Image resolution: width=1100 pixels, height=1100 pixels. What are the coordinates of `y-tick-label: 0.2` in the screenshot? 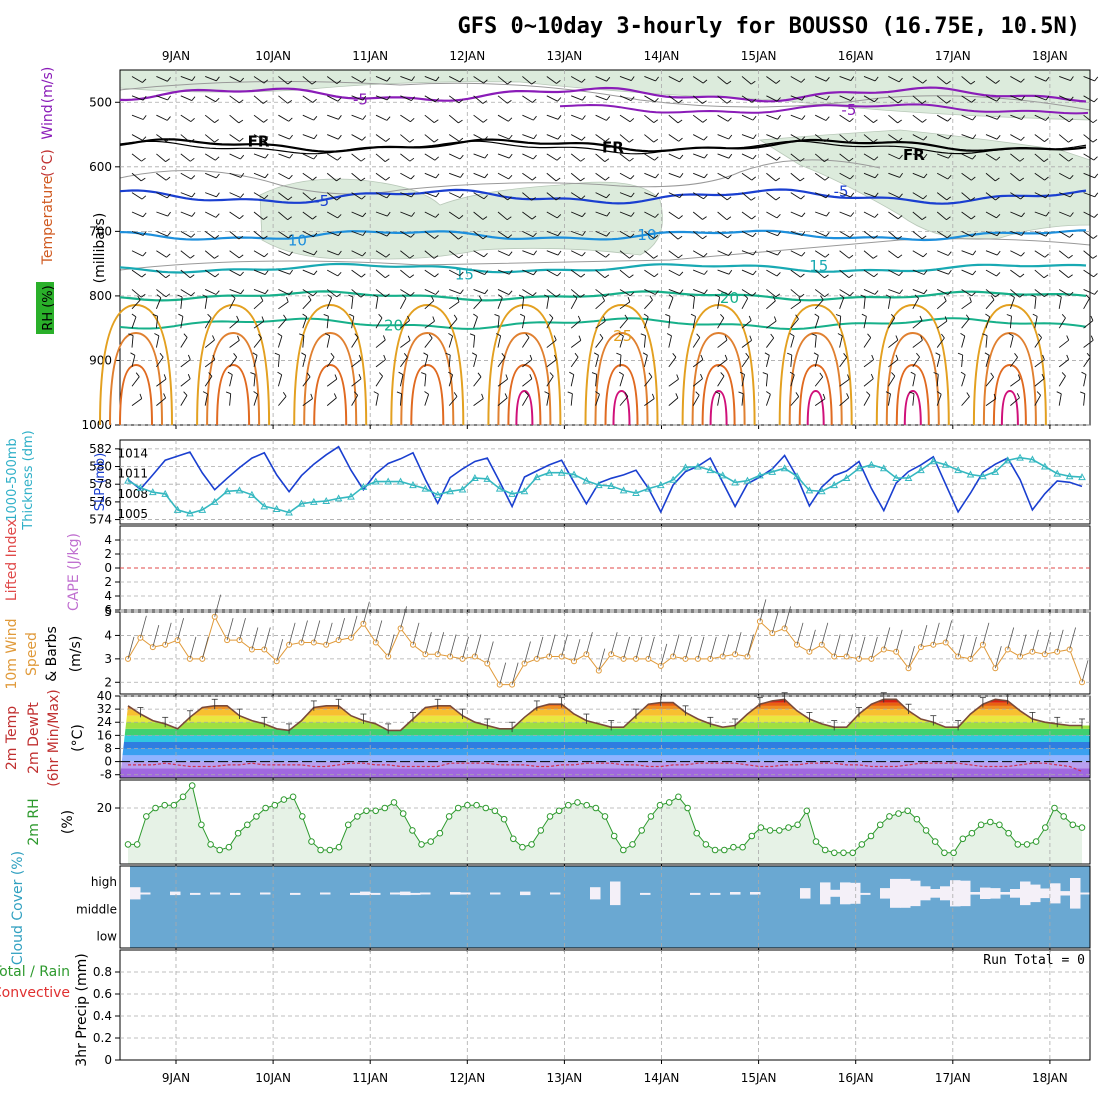 It's located at (102, 1038).